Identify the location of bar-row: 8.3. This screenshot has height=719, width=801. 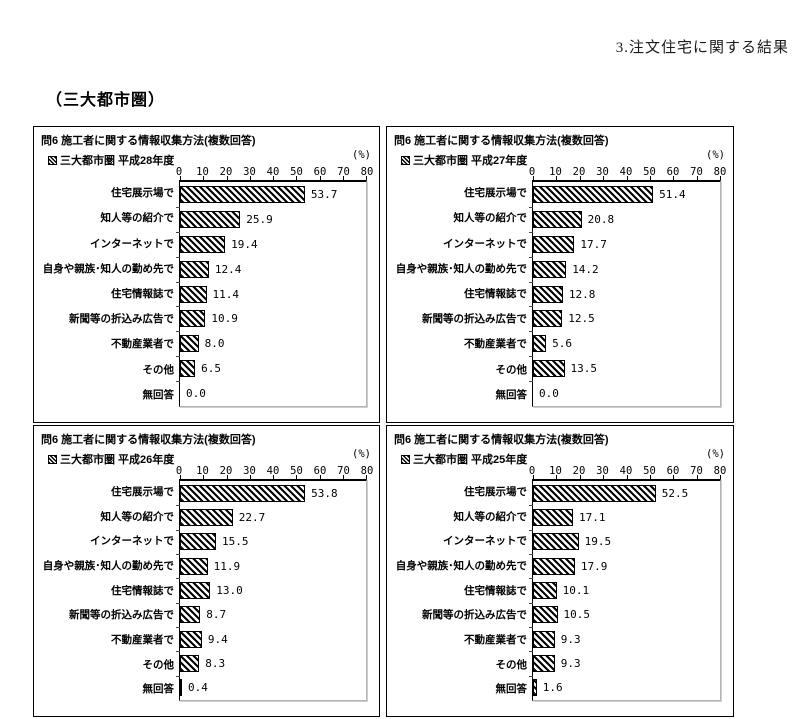
(273, 663).